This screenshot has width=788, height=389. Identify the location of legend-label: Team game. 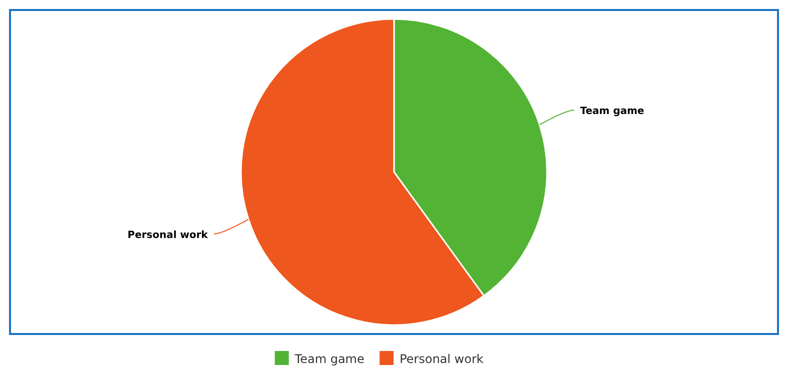
(329, 359).